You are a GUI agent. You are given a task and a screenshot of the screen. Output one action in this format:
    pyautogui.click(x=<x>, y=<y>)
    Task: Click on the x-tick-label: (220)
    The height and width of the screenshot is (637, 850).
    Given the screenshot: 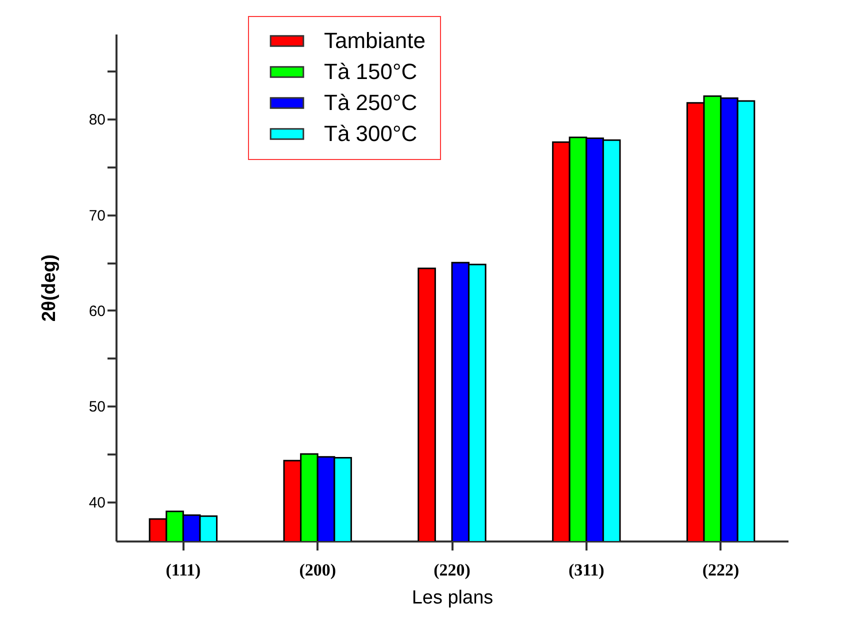 What is the action you would take?
    pyautogui.click(x=452, y=570)
    